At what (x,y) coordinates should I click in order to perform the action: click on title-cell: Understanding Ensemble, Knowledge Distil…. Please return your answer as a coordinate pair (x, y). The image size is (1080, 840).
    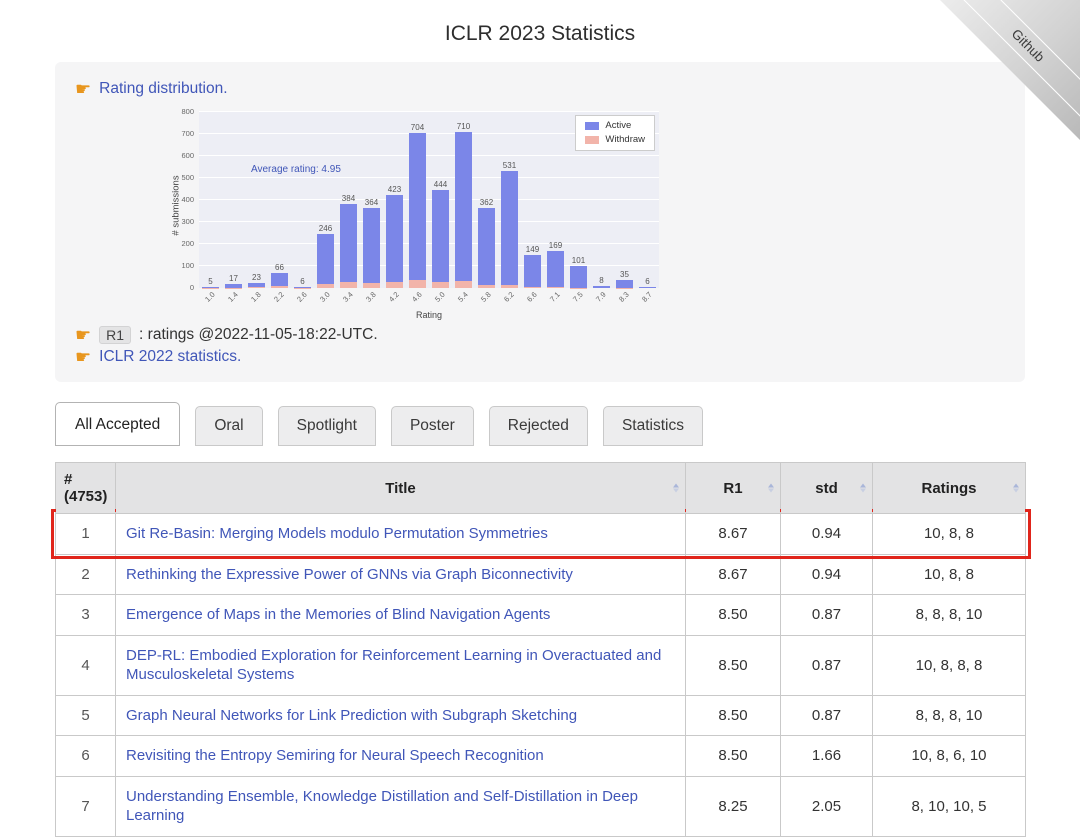
    Looking at the image, I should click on (400, 806).